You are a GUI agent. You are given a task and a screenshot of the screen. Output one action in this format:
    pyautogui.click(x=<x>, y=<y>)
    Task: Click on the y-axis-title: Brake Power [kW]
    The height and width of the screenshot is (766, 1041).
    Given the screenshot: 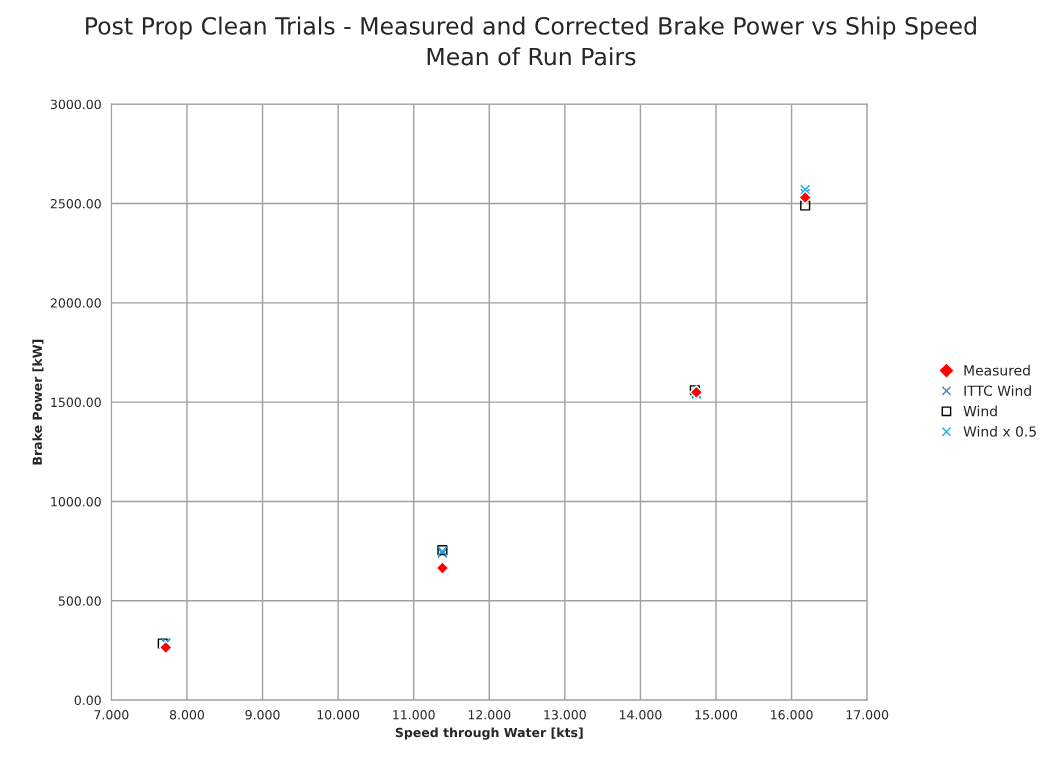 What is the action you would take?
    pyautogui.click(x=38, y=402)
    